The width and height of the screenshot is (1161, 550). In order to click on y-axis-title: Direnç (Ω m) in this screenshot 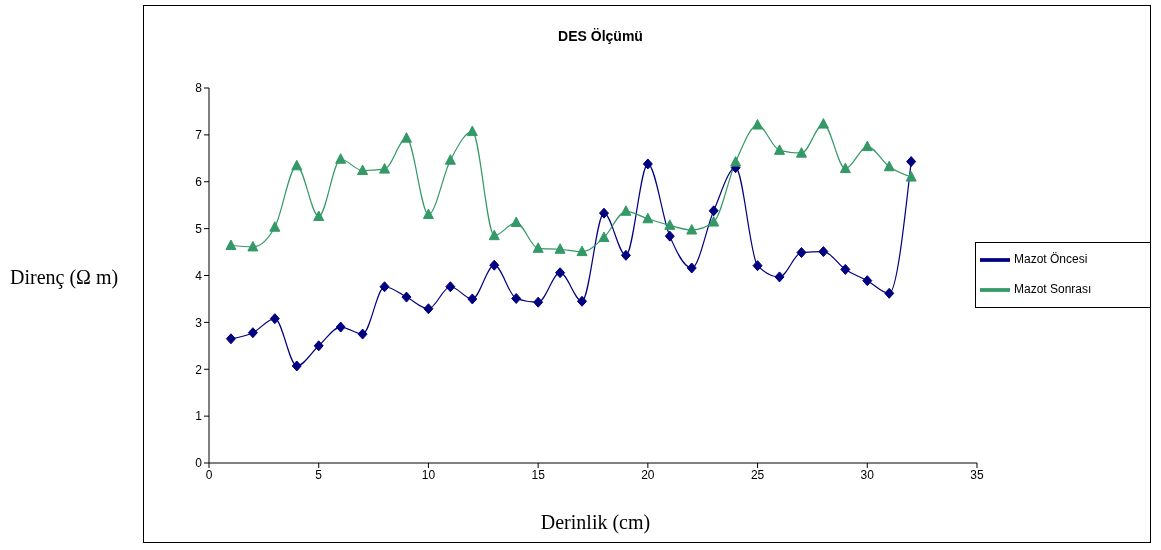, I will do `click(64, 277)`.